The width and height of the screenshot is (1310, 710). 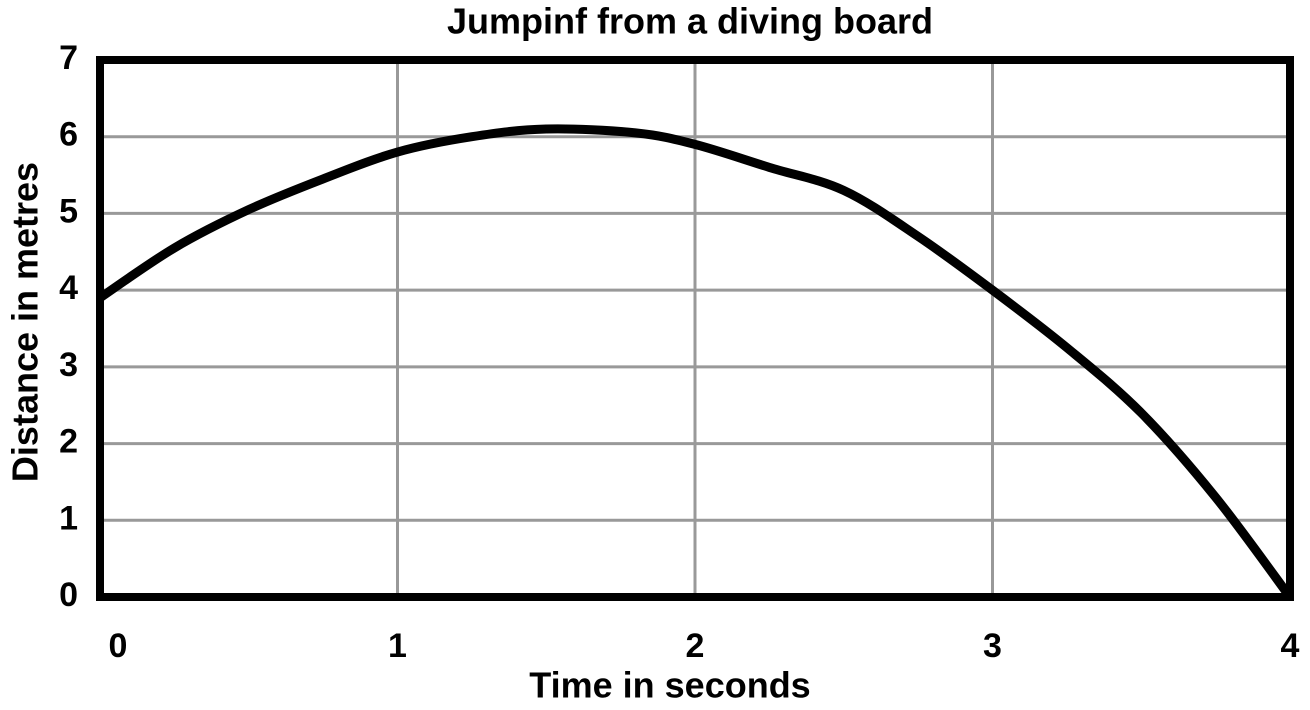 I want to click on y-tick-label: 3, so click(x=68, y=365).